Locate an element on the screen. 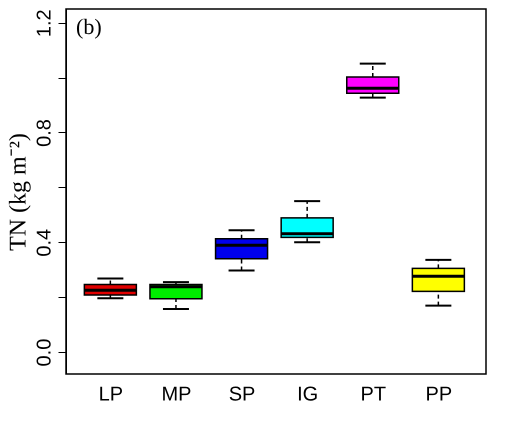 This screenshot has width=527, height=427. y-tick-label: 0.4 is located at coordinates (45, 242).